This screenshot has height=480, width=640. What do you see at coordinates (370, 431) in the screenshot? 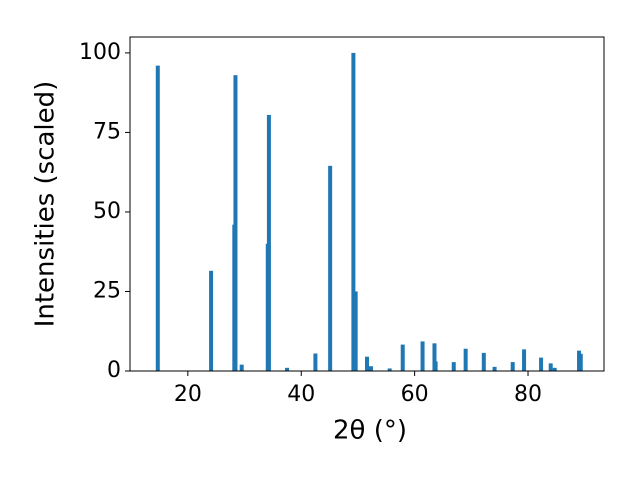
I see `x-axis-label: 2θ (°)` at bounding box center [370, 431].